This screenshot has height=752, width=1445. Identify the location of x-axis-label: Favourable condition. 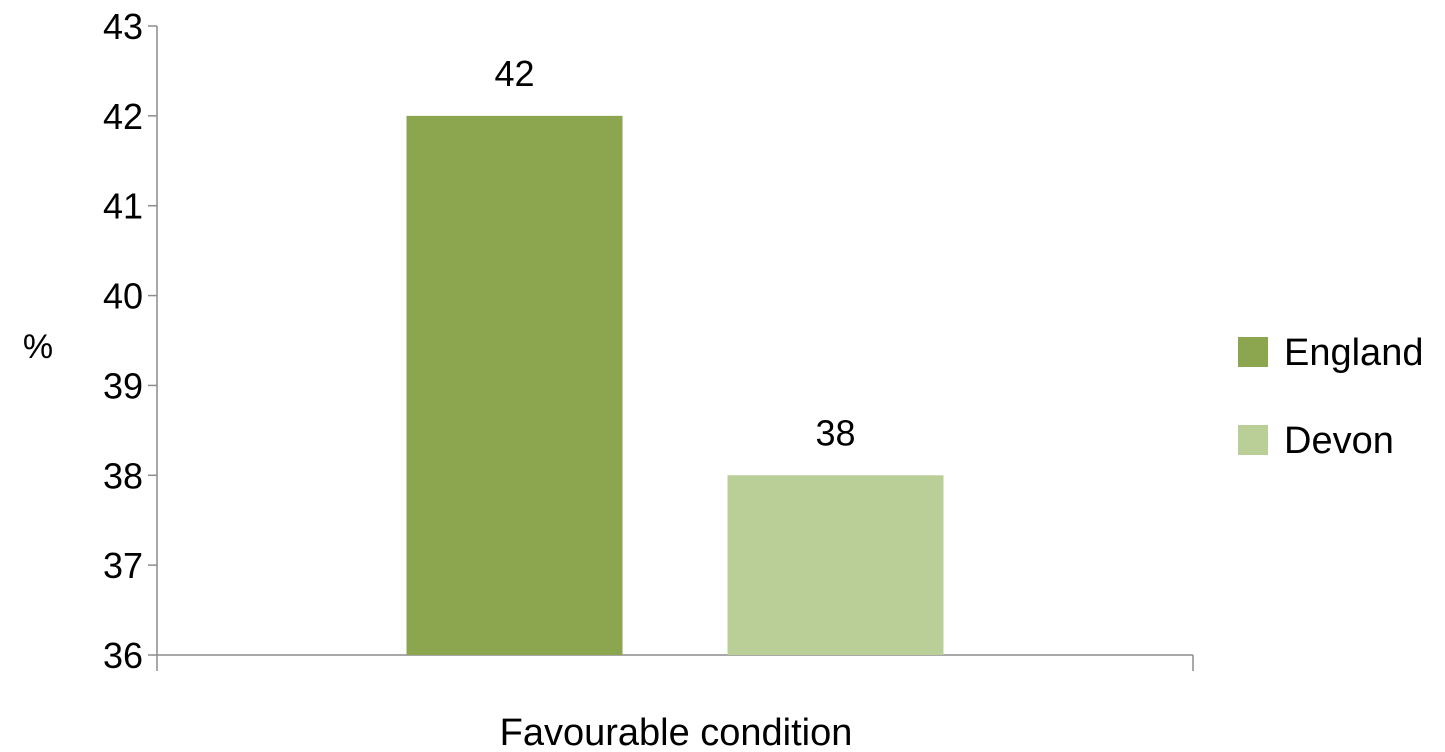
(676, 732).